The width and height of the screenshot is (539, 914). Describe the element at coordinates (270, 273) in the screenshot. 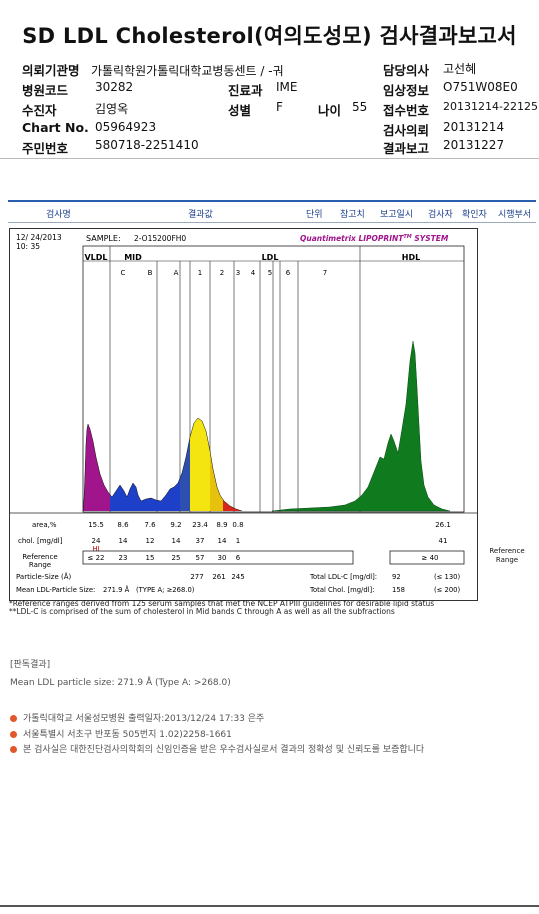

I see `band-label-5: 5` at that location.